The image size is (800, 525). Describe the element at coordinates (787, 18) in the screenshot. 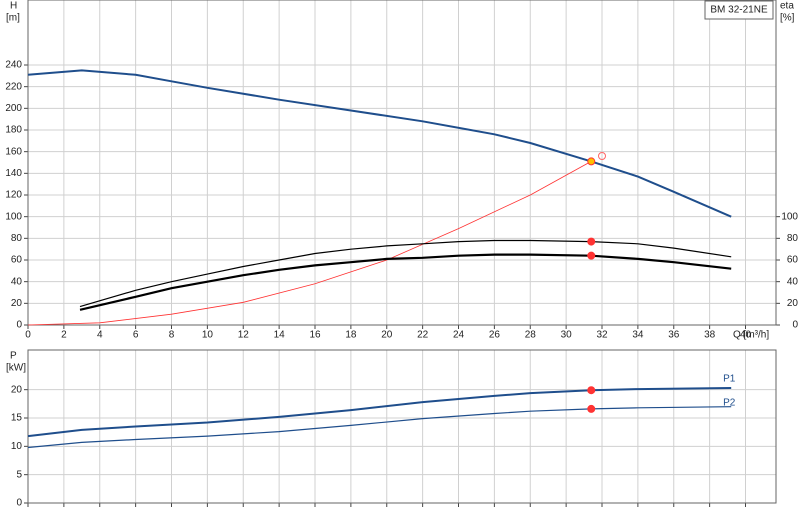

I see `y2-unit: [%]` at that location.